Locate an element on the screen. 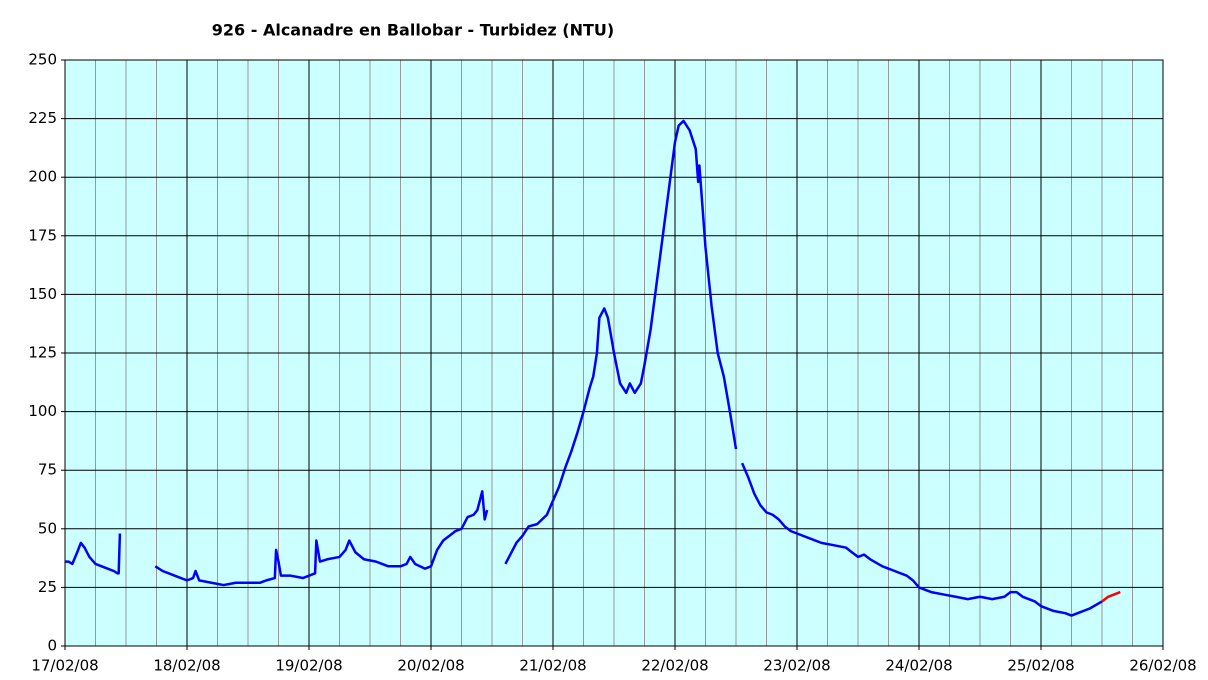 The width and height of the screenshot is (1208, 680). y-tick-label: 75 is located at coordinates (47, 470).